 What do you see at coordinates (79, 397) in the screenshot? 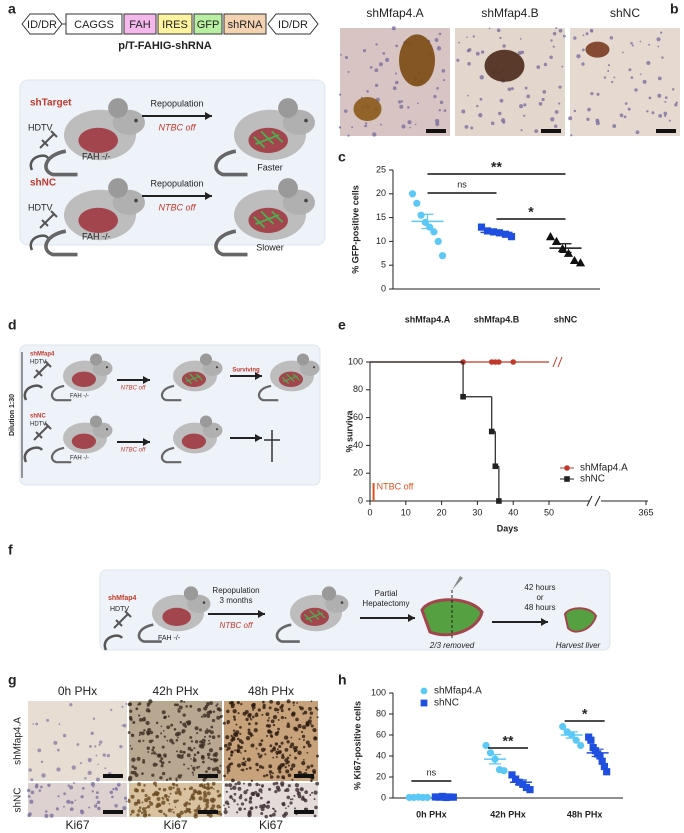
I see `genotype-label: FAH -/-` at bounding box center [79, 397].